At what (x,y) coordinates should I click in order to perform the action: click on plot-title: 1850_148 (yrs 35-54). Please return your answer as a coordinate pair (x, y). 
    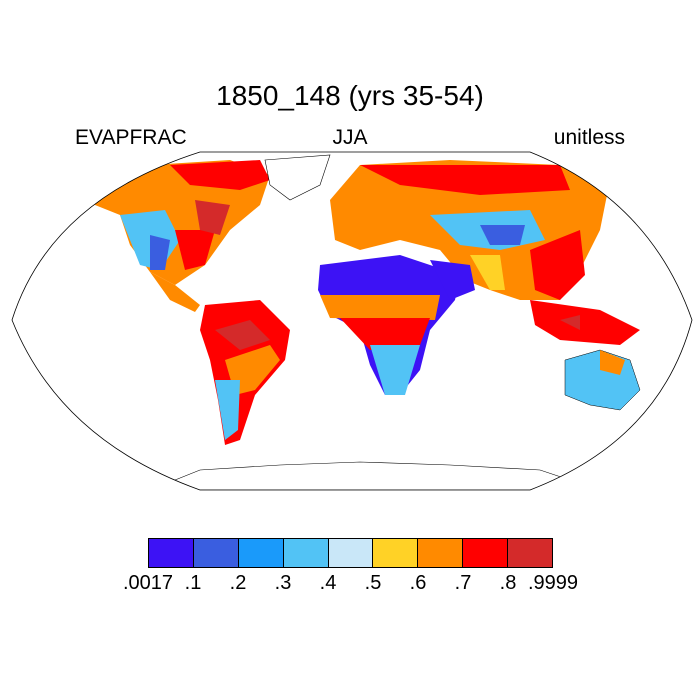
    Looking at the image, I should click on (350, 95).